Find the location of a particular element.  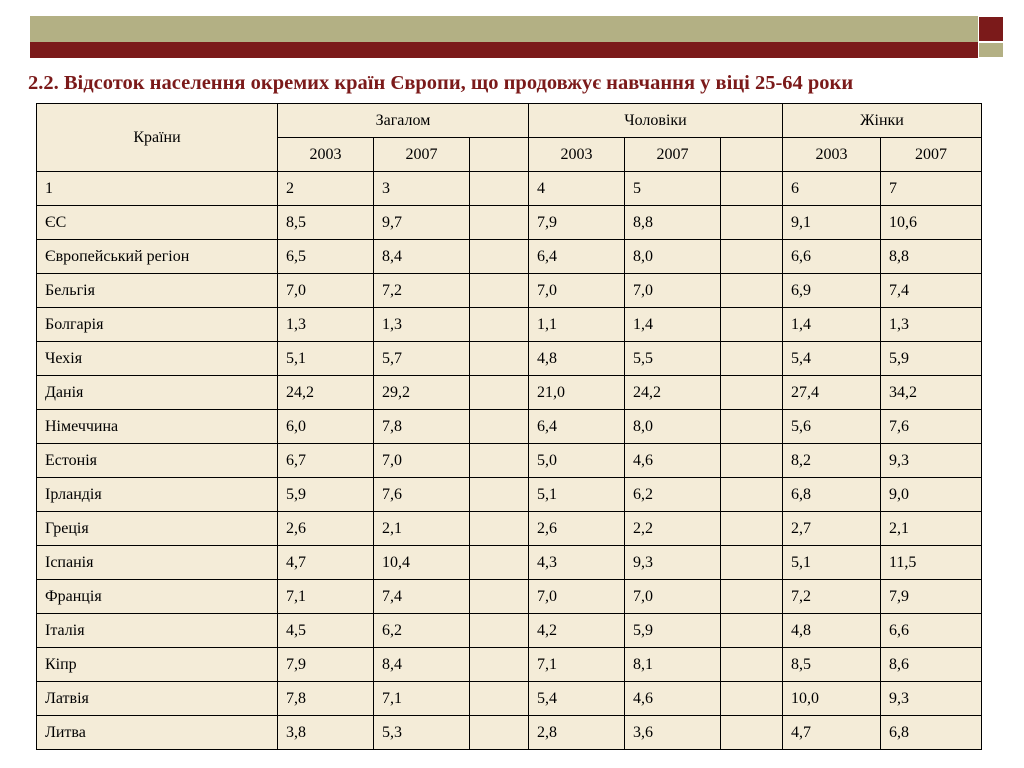

value-cell: 5,0 is located at coordinates (576, 460).